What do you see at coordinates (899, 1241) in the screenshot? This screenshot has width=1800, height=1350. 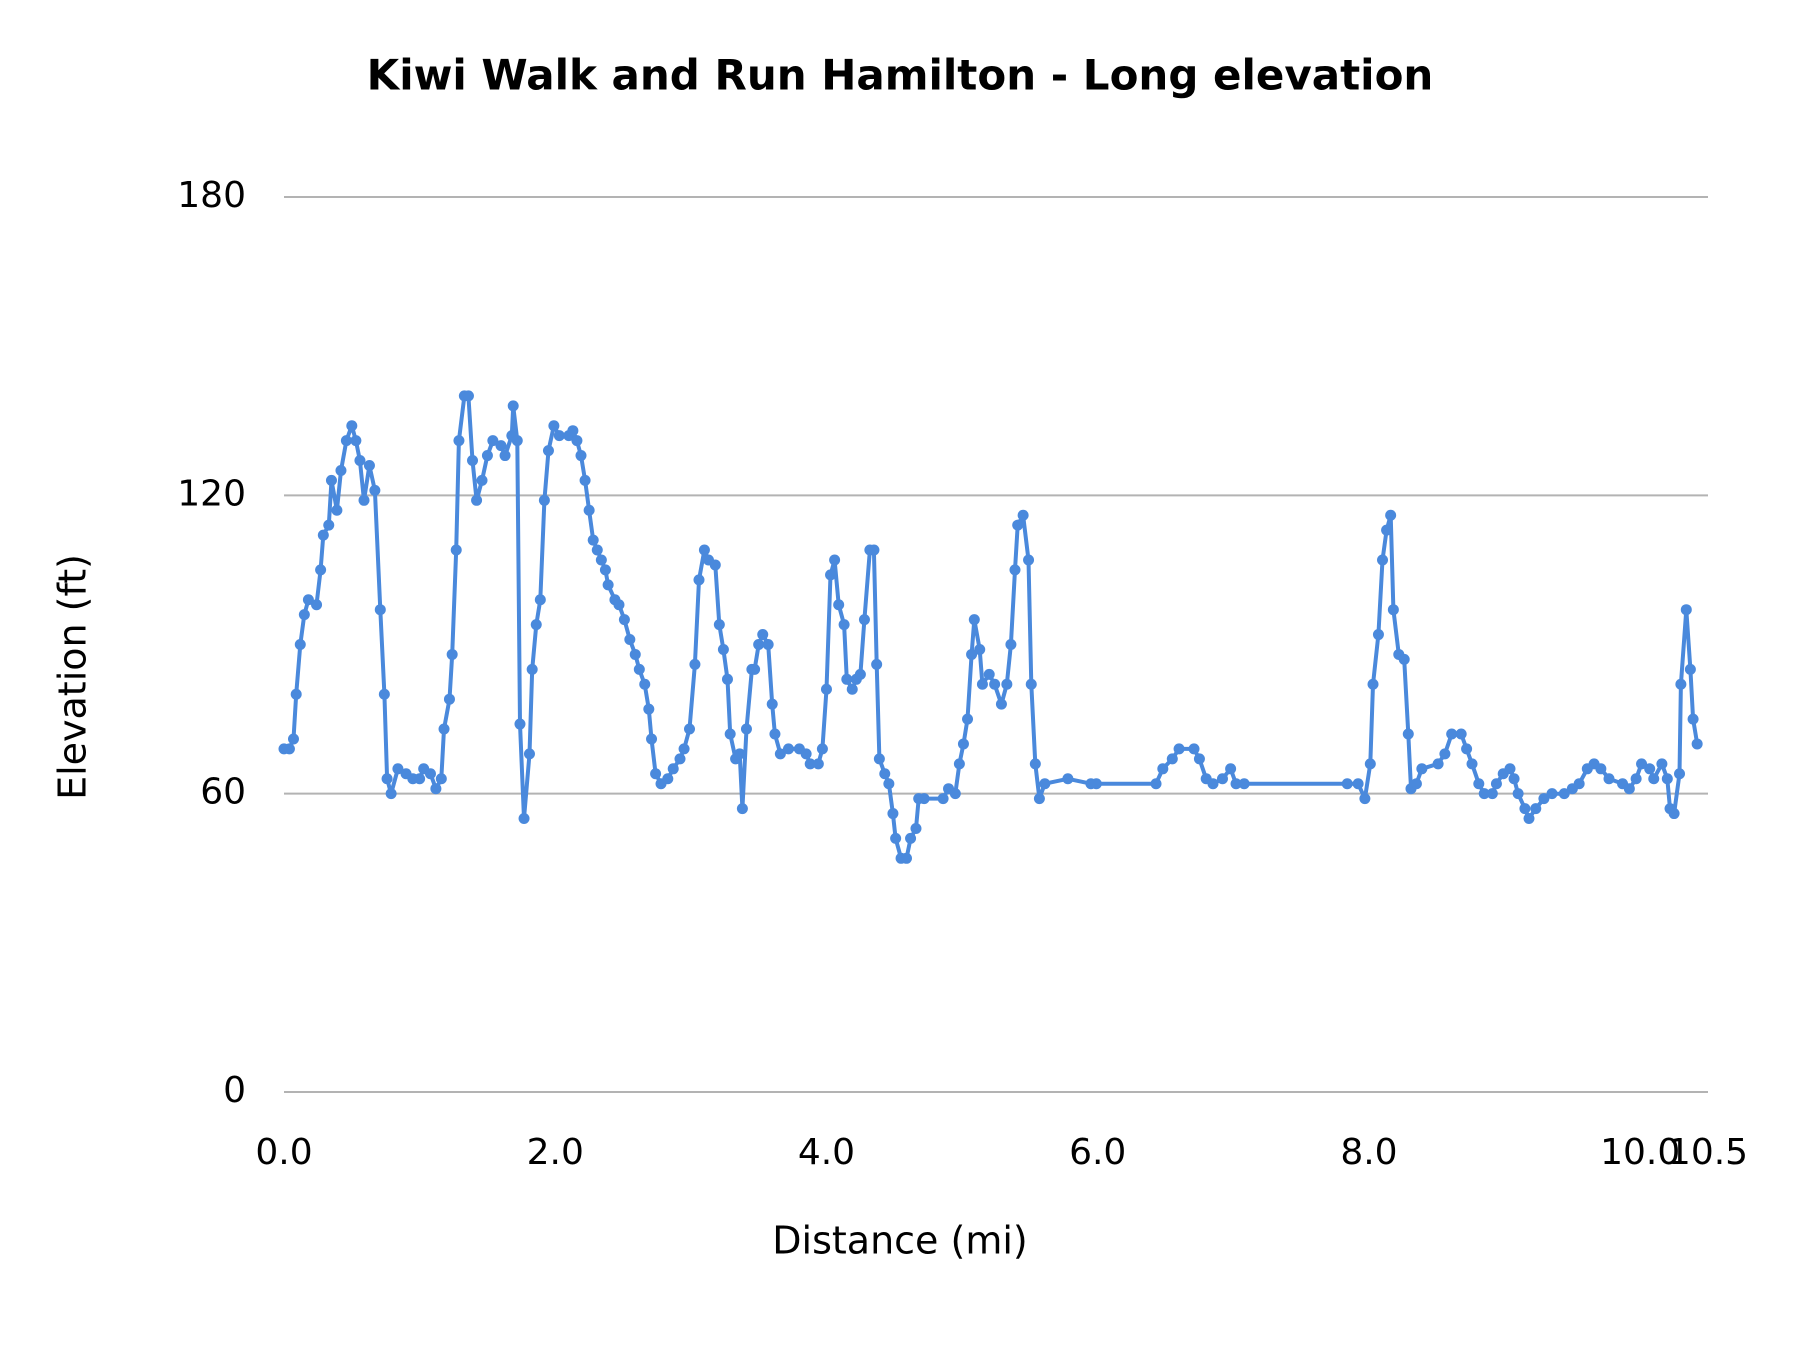 I see `x-axis-title: Distance (mi)` at bounding box center [899, 1241].